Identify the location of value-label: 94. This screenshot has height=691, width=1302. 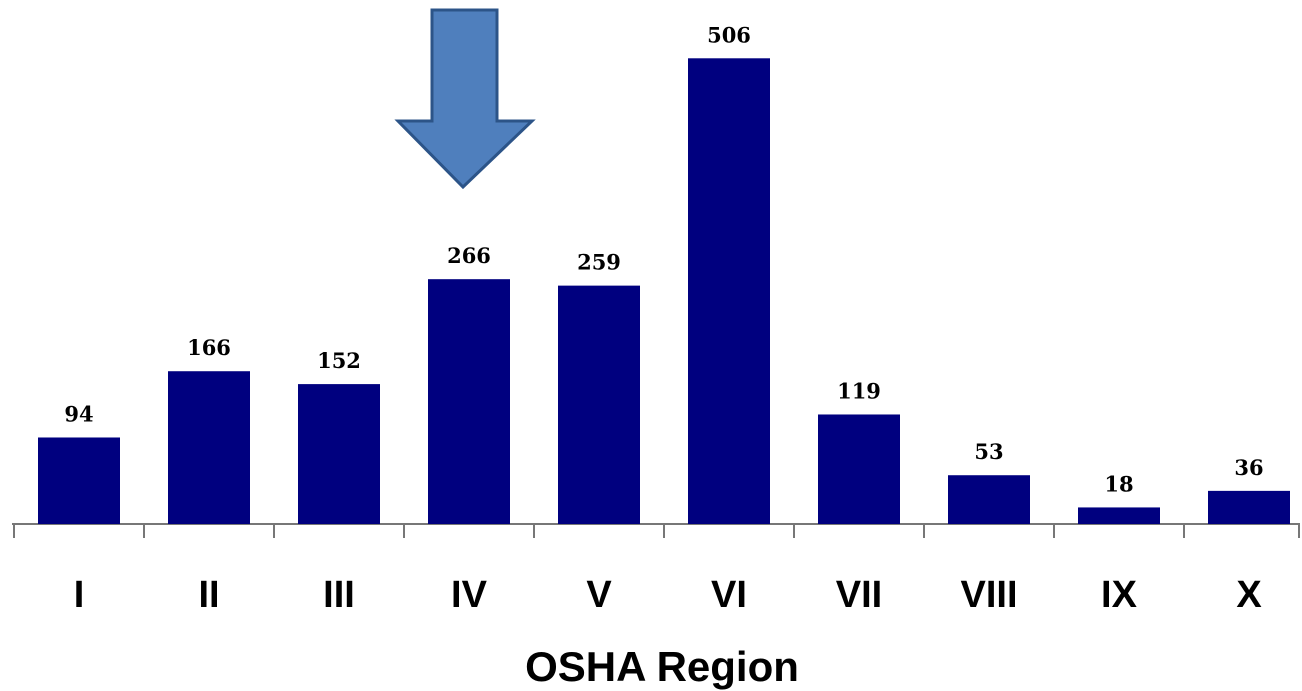
(78, 413).